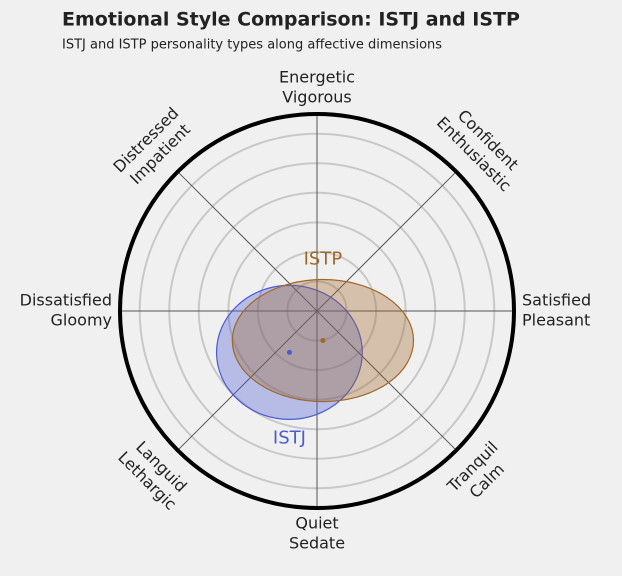 Image resolution: width=622 pixels, height=576 pixels. I want to click on dimension-label-line: Dissatisfied, so click(66, 300).